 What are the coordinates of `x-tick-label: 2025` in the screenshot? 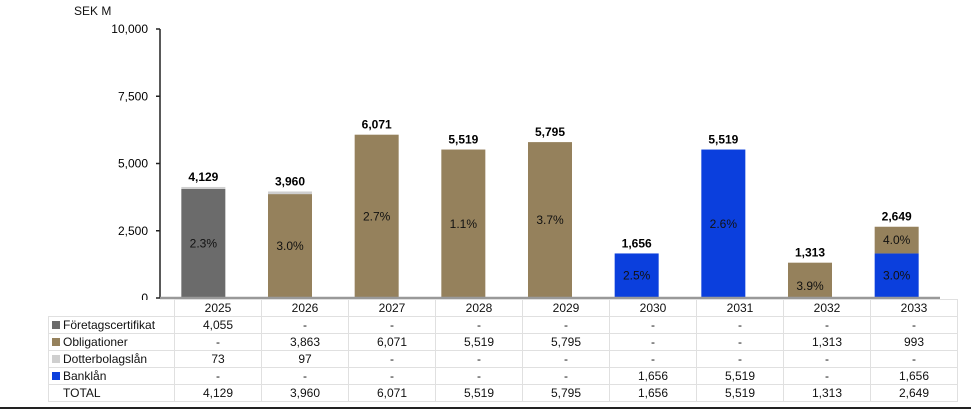 It's located at (218, 308).